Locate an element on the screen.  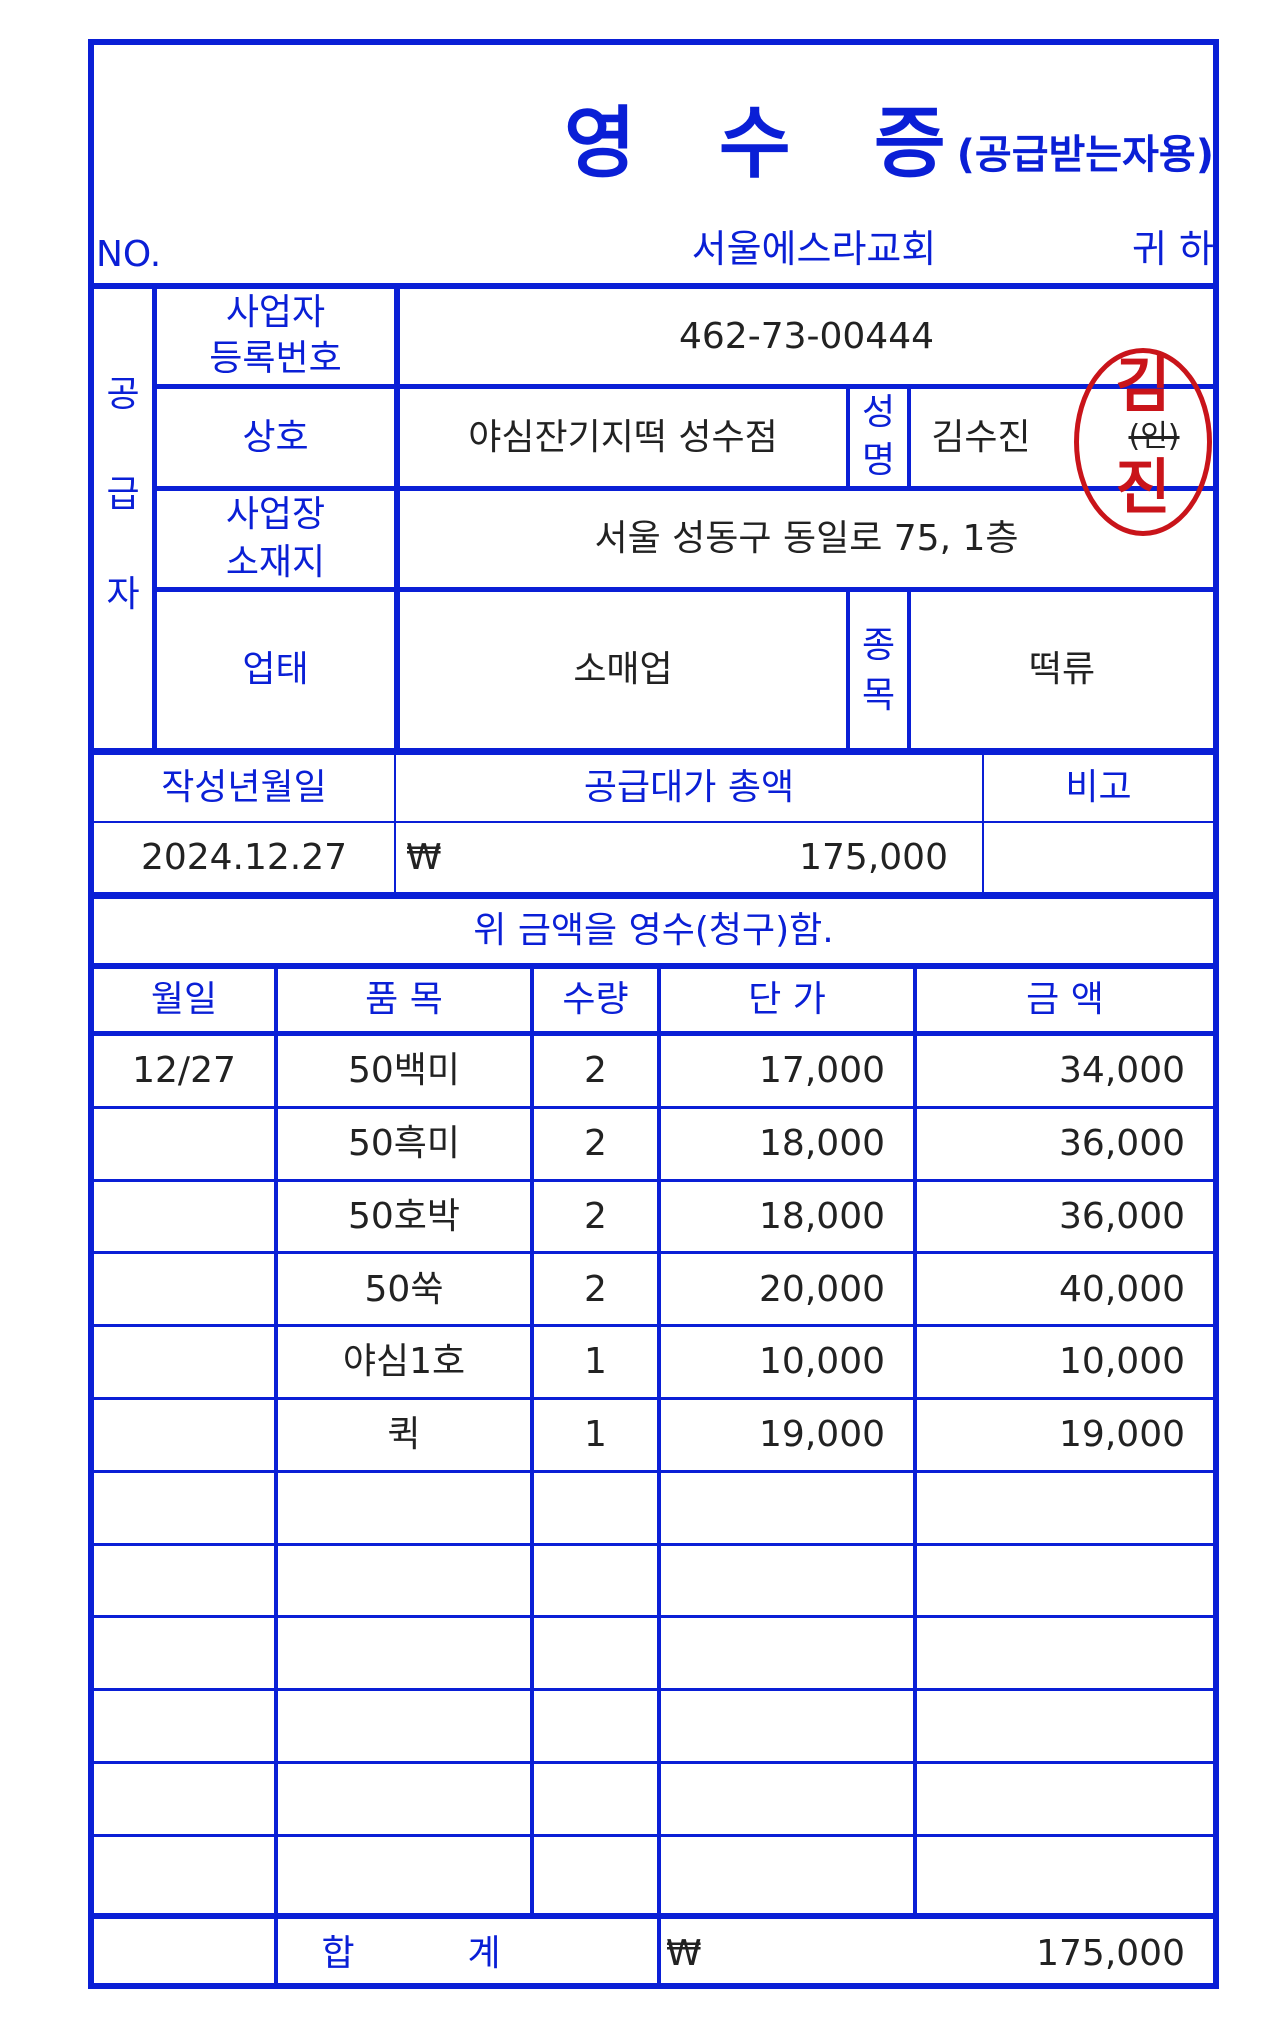
owner-name: 김수진 is located at coordinates (981, 437).